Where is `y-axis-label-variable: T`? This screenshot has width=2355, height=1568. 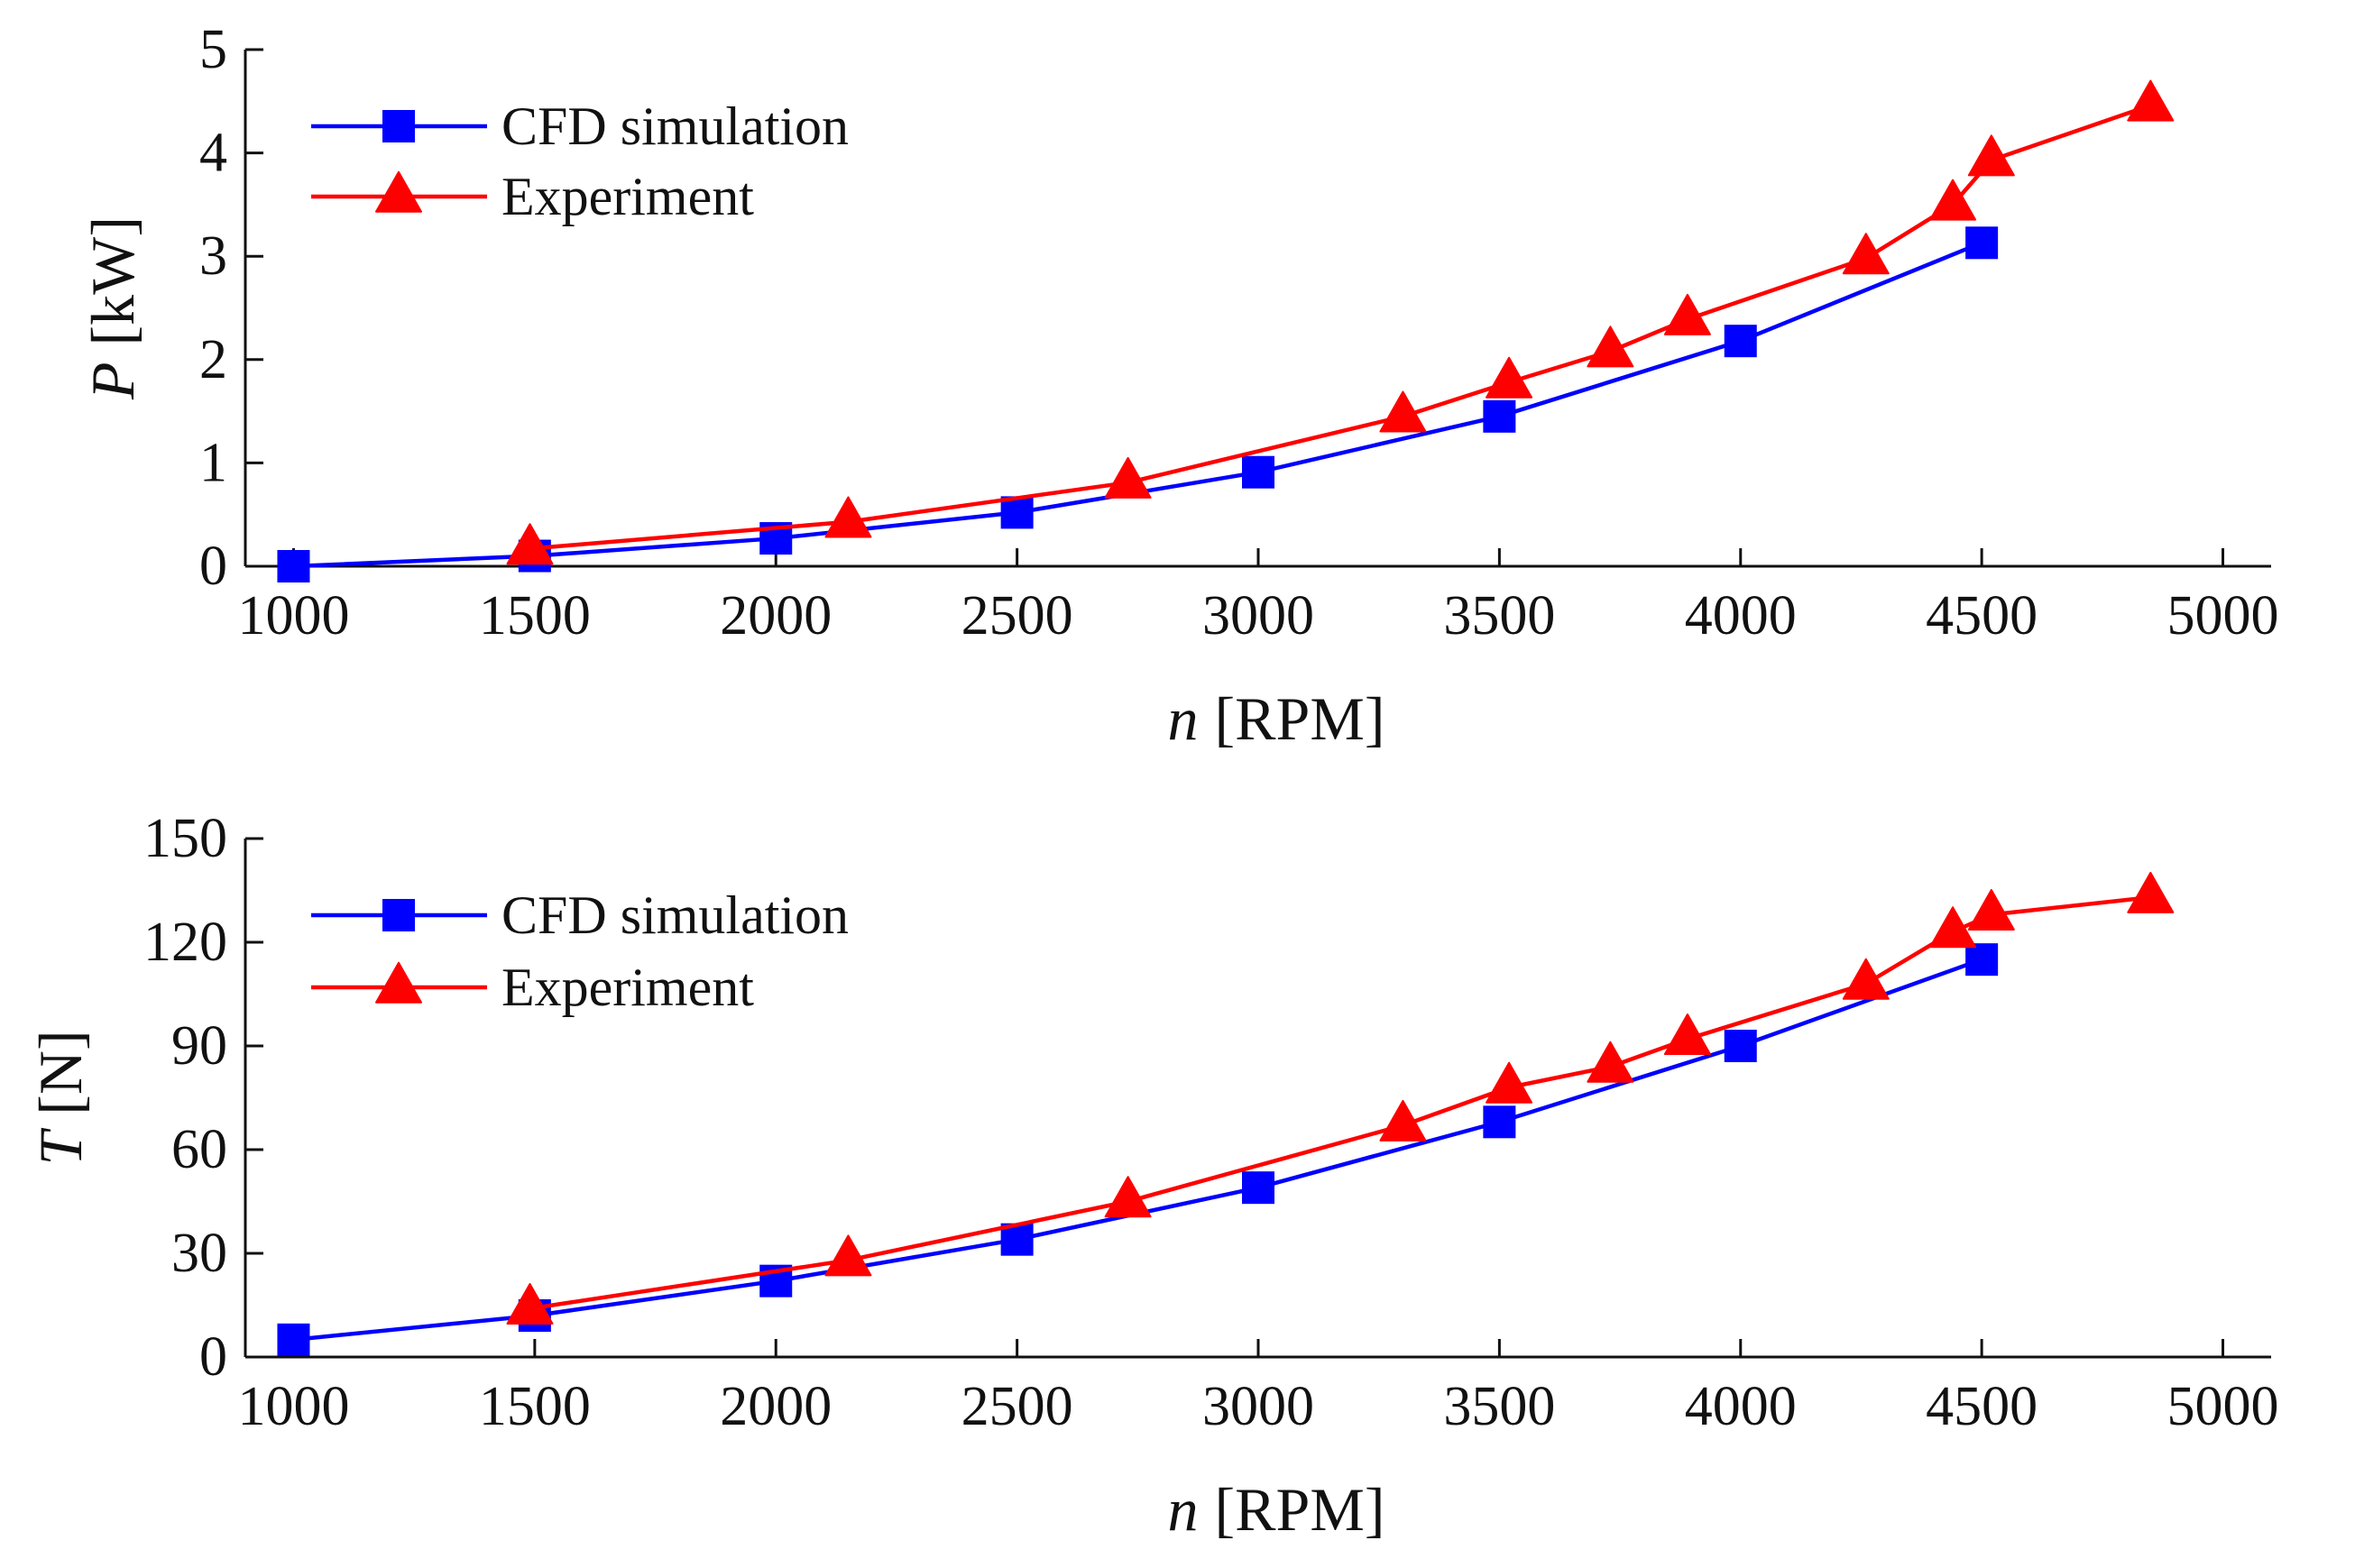 y-axis-label-variable: T is located at coordinates (60, 1147).